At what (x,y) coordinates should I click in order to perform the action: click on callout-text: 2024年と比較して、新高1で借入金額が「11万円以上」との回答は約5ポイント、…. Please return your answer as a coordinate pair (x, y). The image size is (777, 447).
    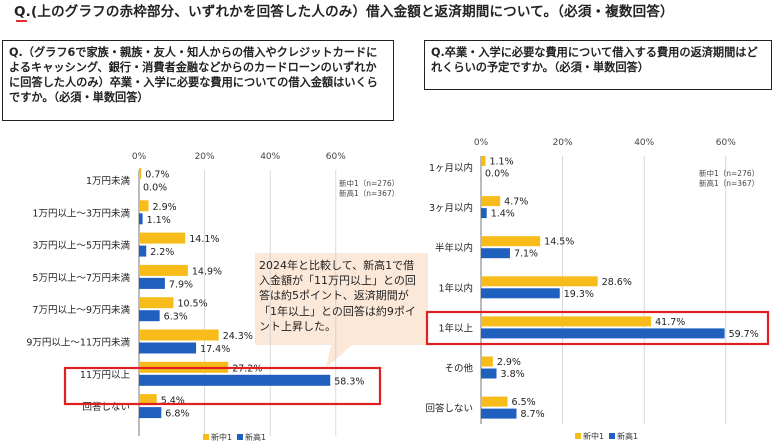
    Looking at the image, I should click on (337, 296).